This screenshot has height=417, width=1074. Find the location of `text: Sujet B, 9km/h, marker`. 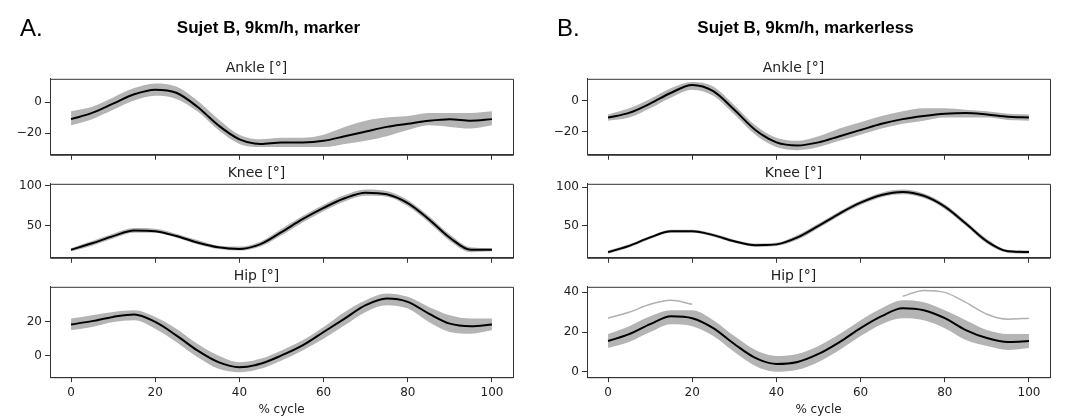

text: Sujet B, 9km/h, marker is located at coordinates (268, 27).